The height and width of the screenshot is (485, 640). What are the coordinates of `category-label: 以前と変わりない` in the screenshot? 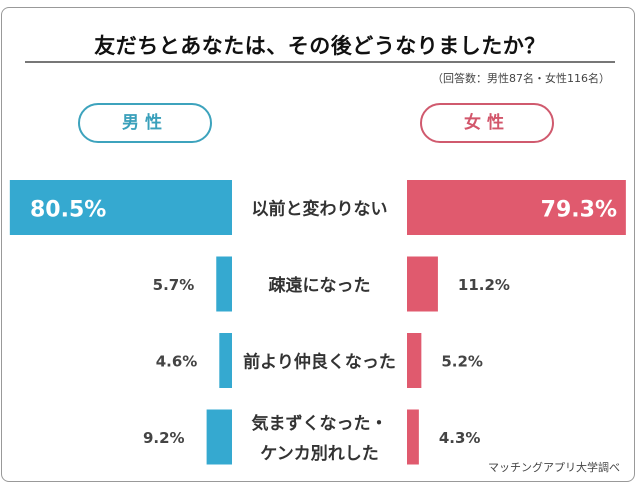 It's located at (320, 209).